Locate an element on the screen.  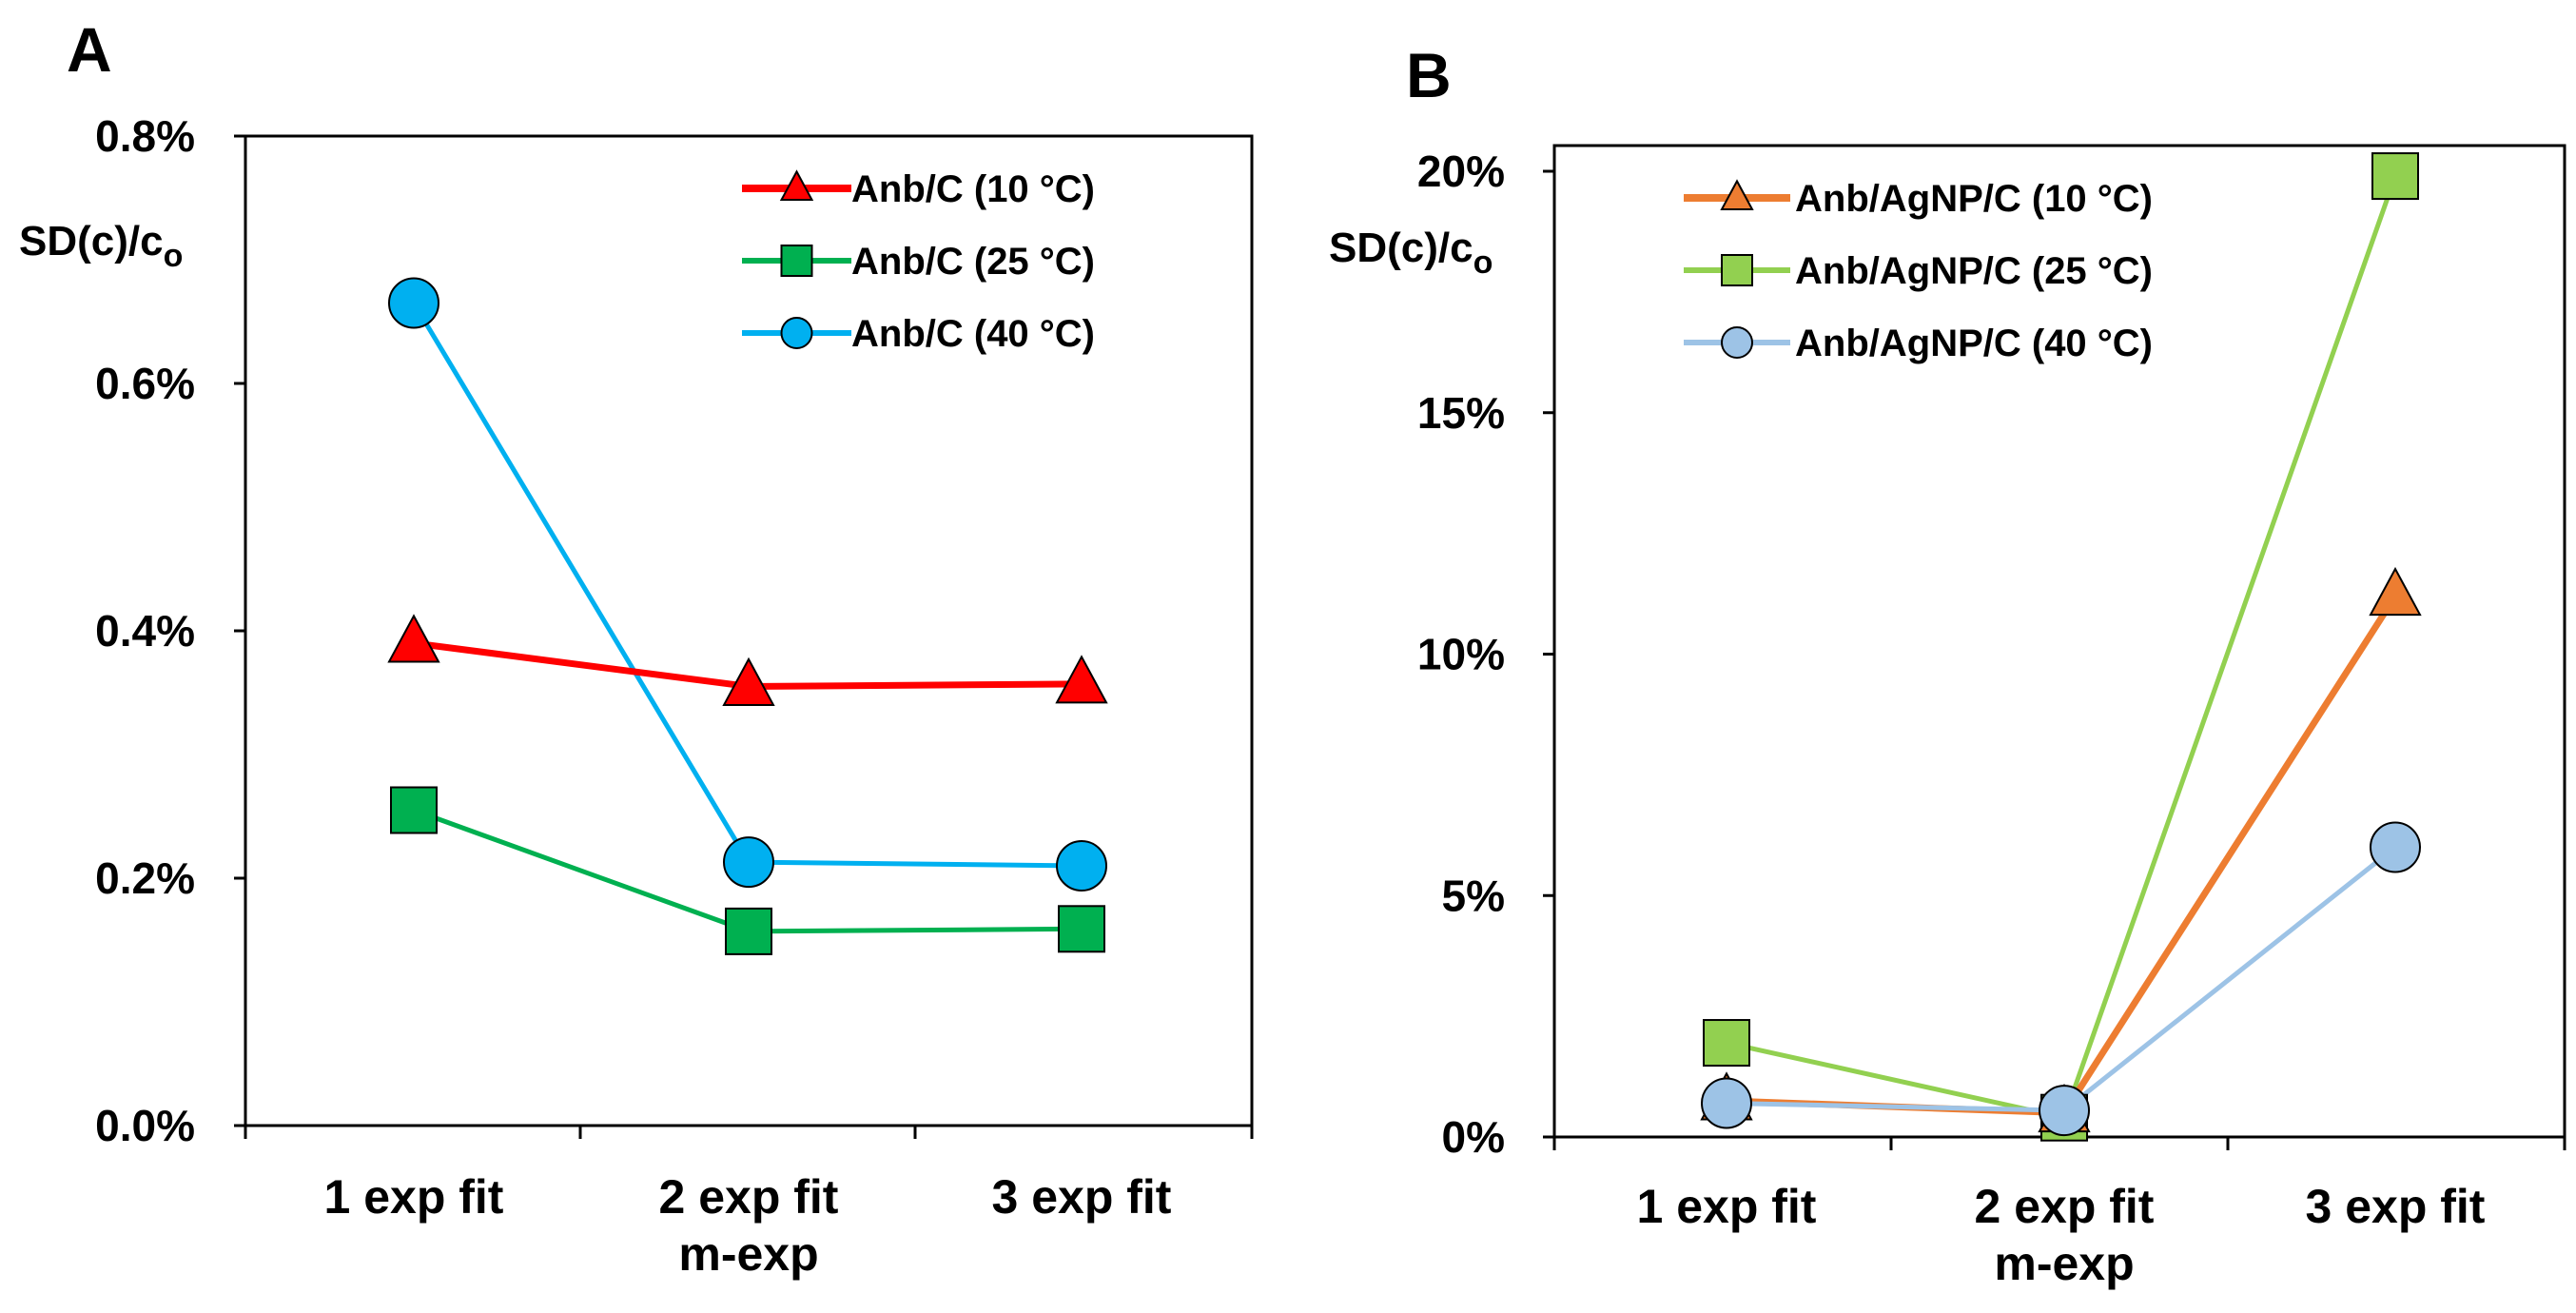
y-axis-a: 0.0% 0.2% 0.4% 0.6% 0.8% is located at coordinates (170, 630).